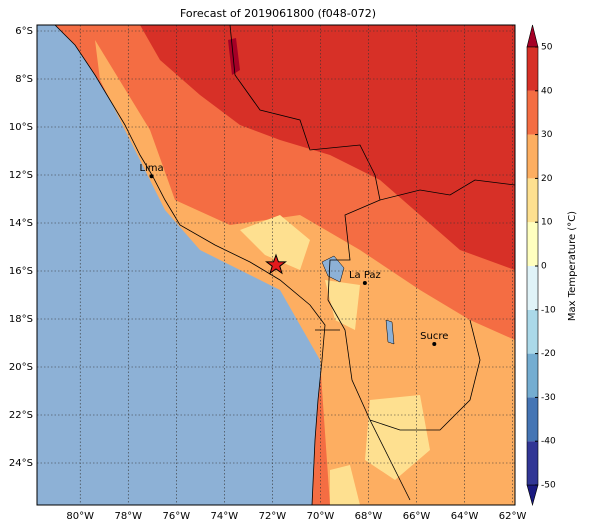 The height and width of the screenshot is (529, 591). What do you see at coordinates (547, 91) in the screenshot?
I see `colorbar-tick-label: 40` at bounding box center [547, 91].